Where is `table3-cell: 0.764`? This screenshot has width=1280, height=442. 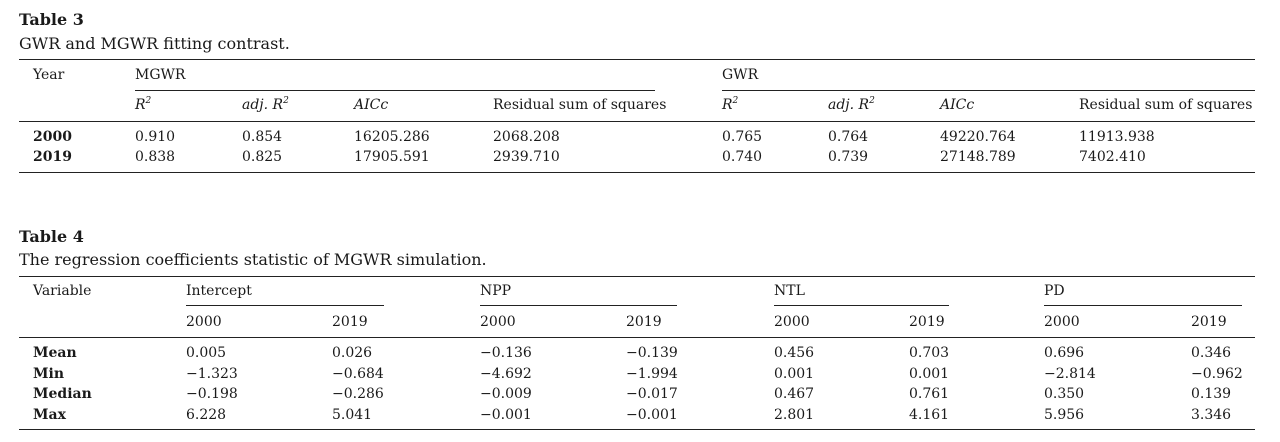
table3-cell: 0.764 is located at coordinates (848, 137).